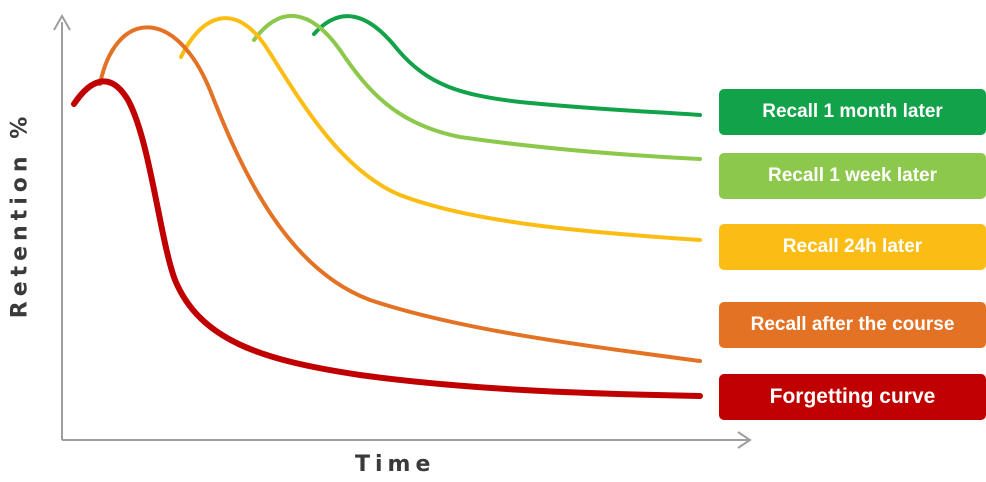 The image size is (986, 482). I want to click on label-recall-1-week-text: Recall 1 week later, so click(852, 175).